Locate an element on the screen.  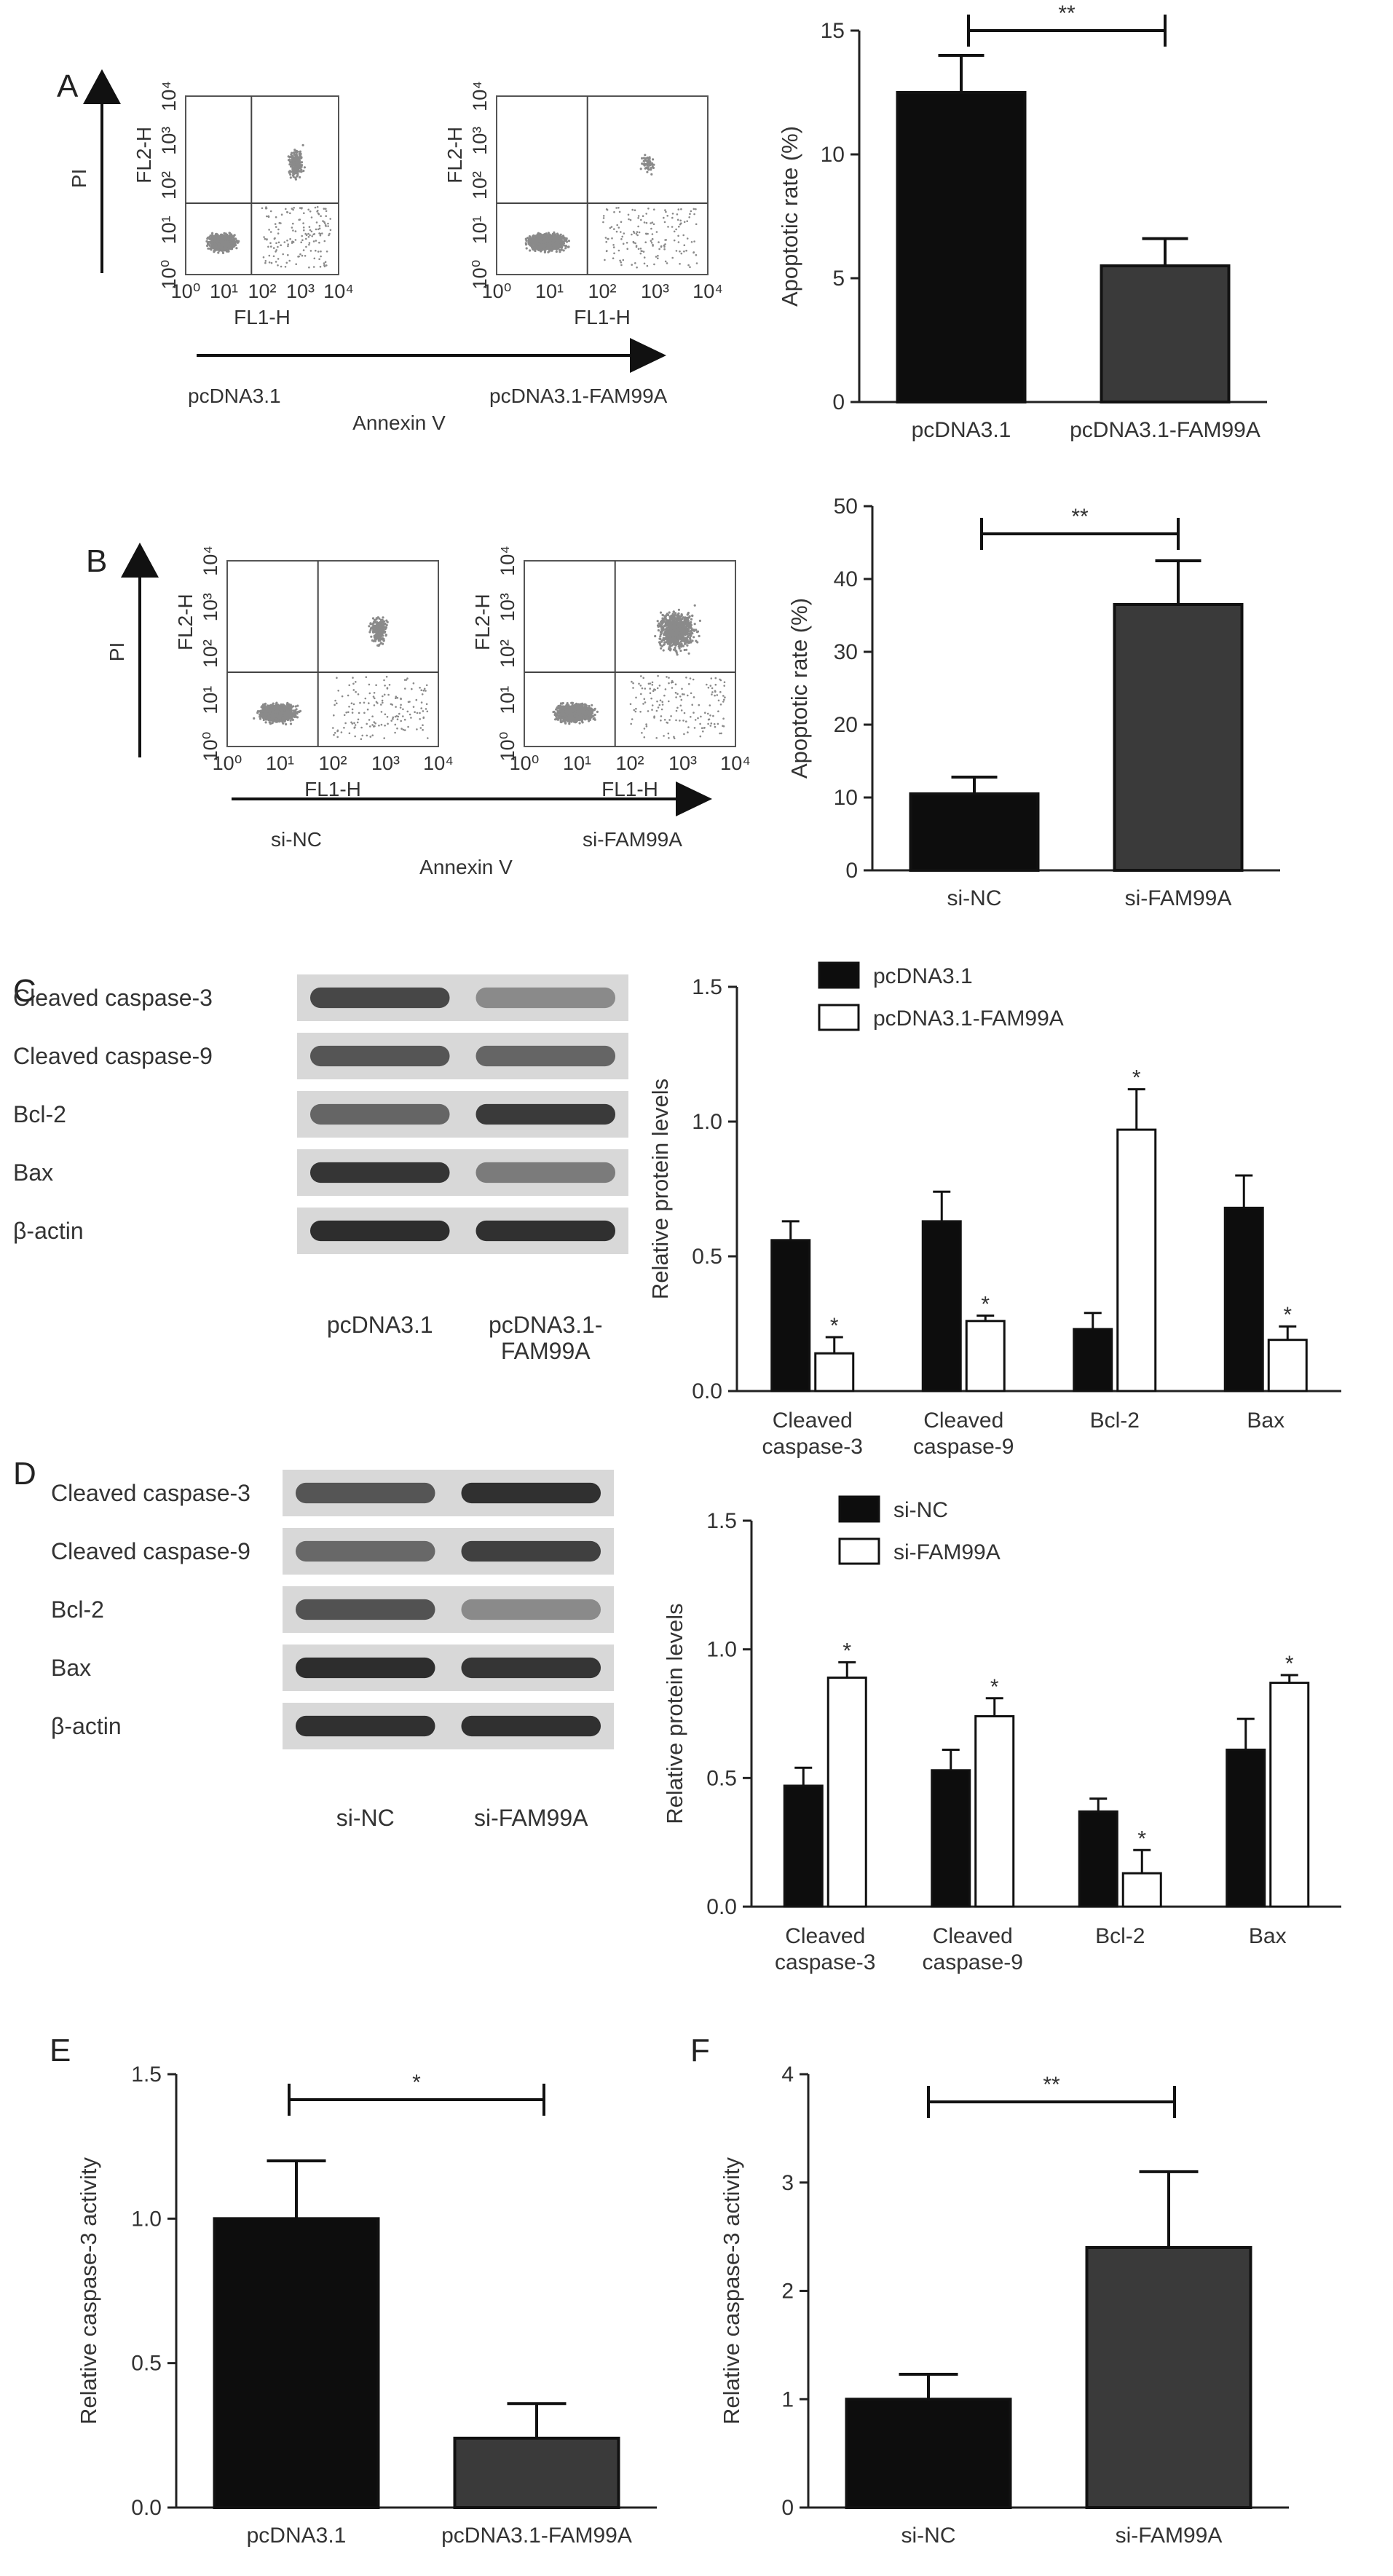
panel-letter-D: D is located at coordinates (25, 1474).